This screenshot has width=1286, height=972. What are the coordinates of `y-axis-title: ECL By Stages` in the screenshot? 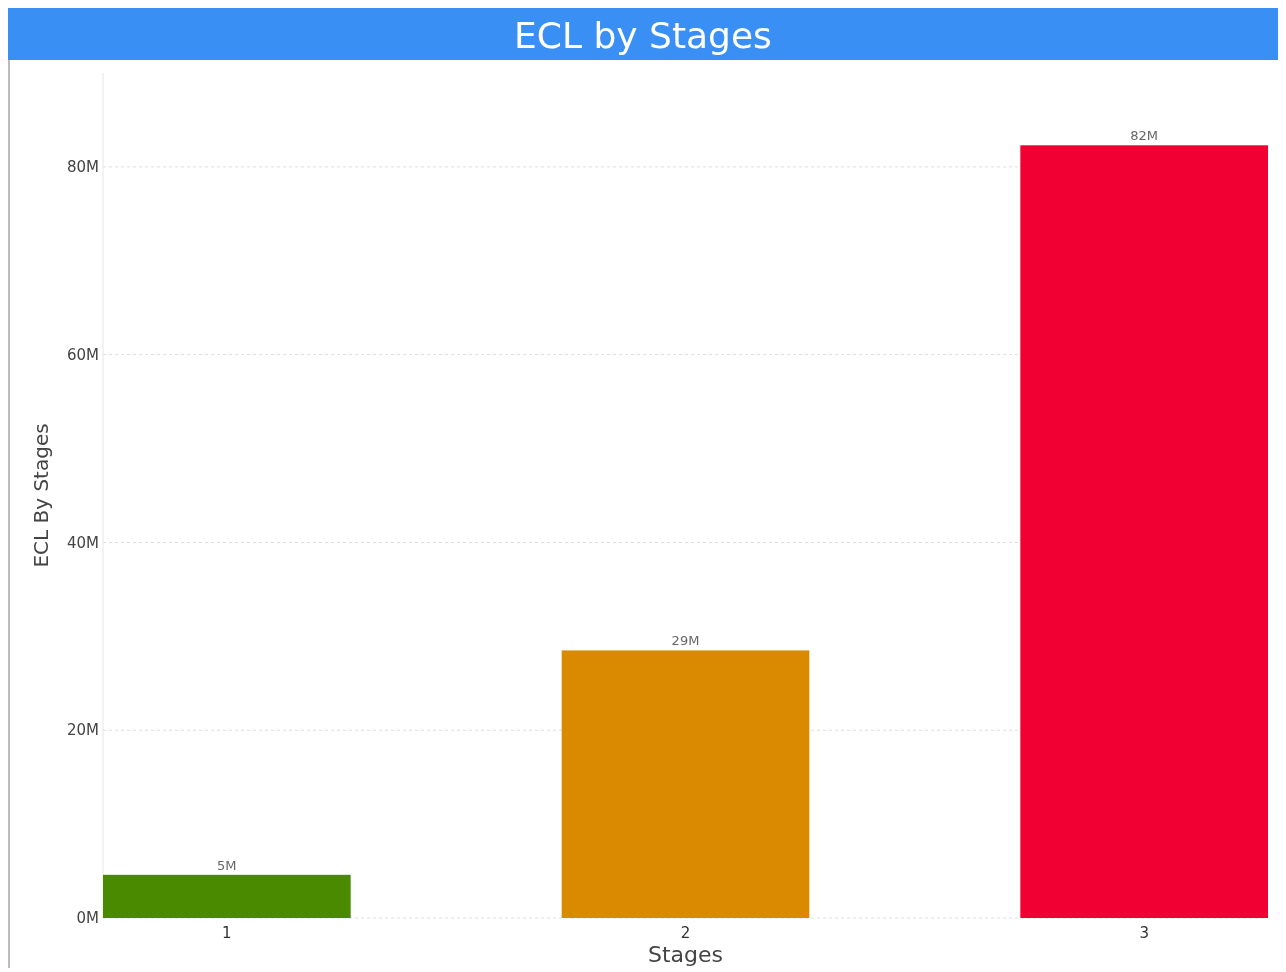 It's located at (41, 495).